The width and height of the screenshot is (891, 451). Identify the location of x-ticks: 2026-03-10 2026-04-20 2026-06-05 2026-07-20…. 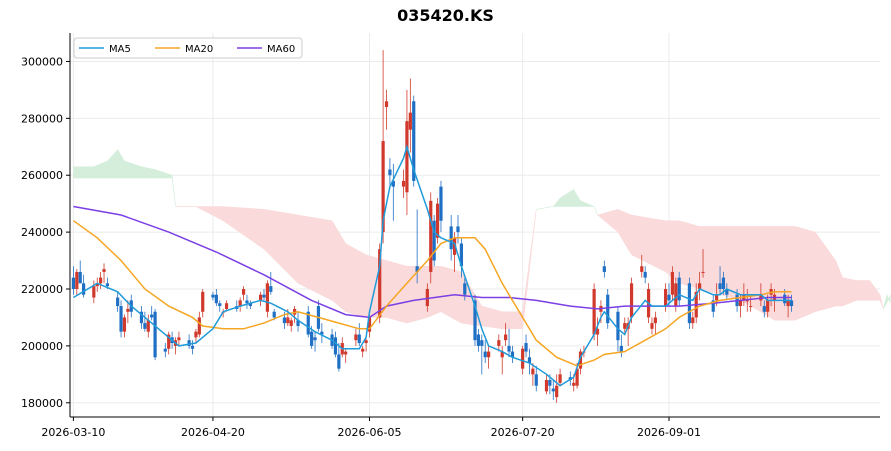
(371, 428).